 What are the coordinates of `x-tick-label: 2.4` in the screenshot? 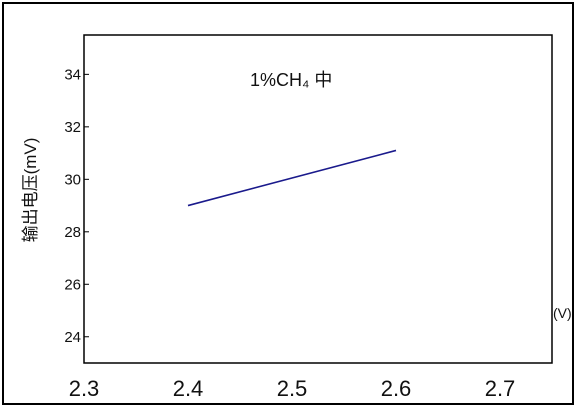 It's located at (188, 388).